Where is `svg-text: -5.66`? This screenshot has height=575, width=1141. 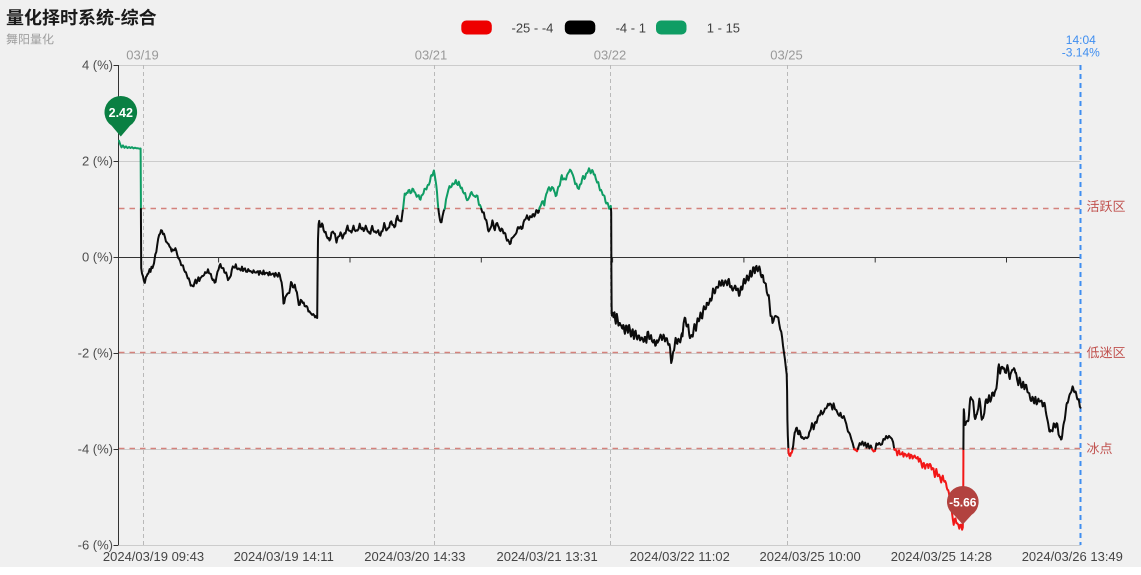 svg-text: -5.66 is located at coordinates (963, 502).